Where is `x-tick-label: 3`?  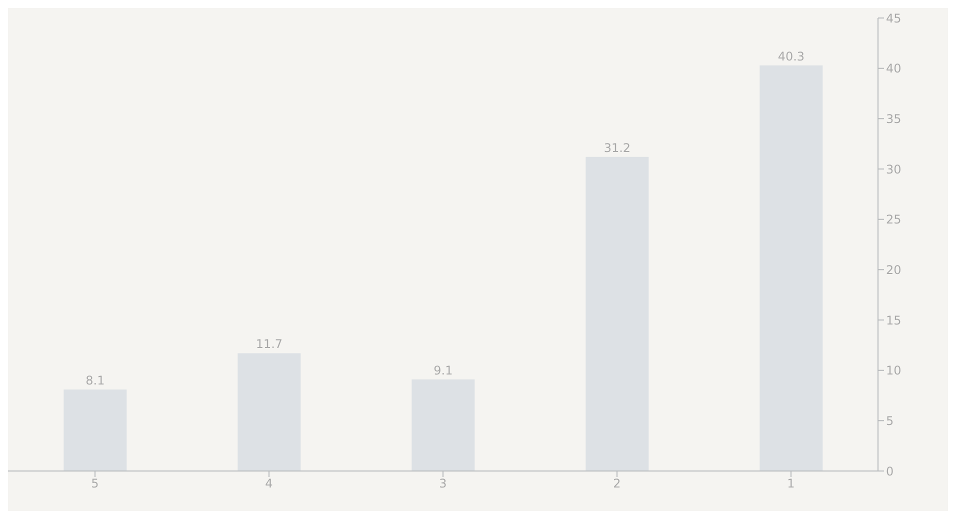 x-tick-label: 3 is located at coordinates (443, 483).